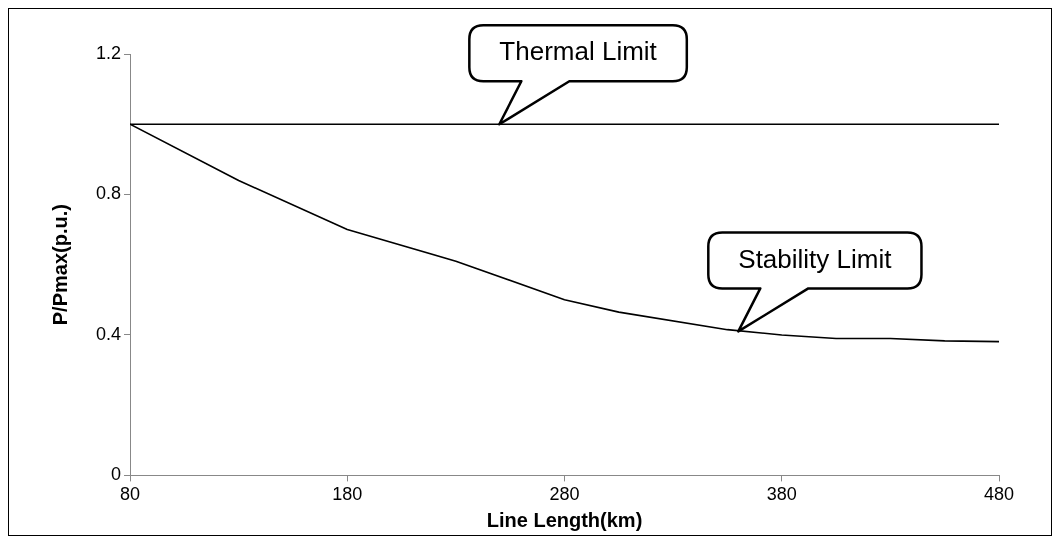 This screenshot has width=1062, height=546. I want to click on y-tick-label: 0, so click(116, 474).